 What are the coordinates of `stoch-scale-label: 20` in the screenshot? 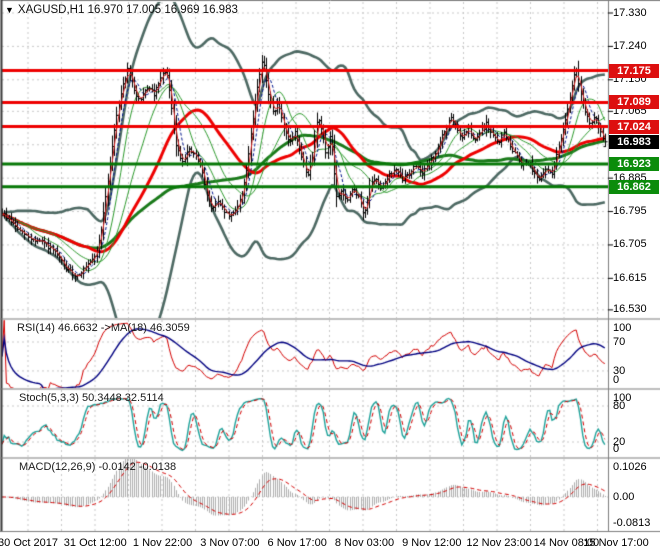 It's located at (619, 442).